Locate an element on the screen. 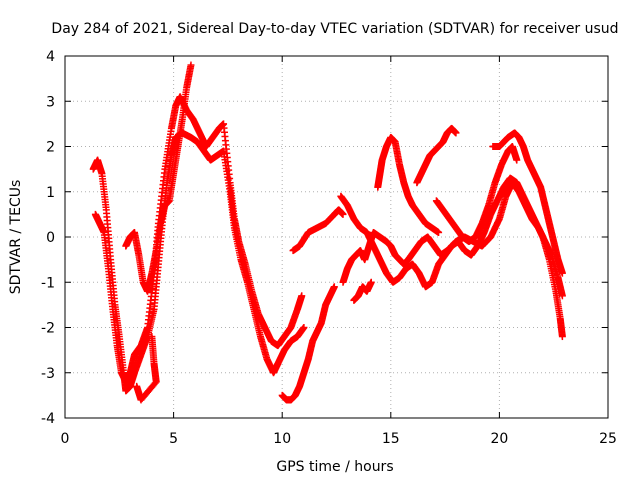 The height and width of the screenshot is (480, 640). y-axis-label: SDTVAR / TECUs is located at coordinates (16, 237).